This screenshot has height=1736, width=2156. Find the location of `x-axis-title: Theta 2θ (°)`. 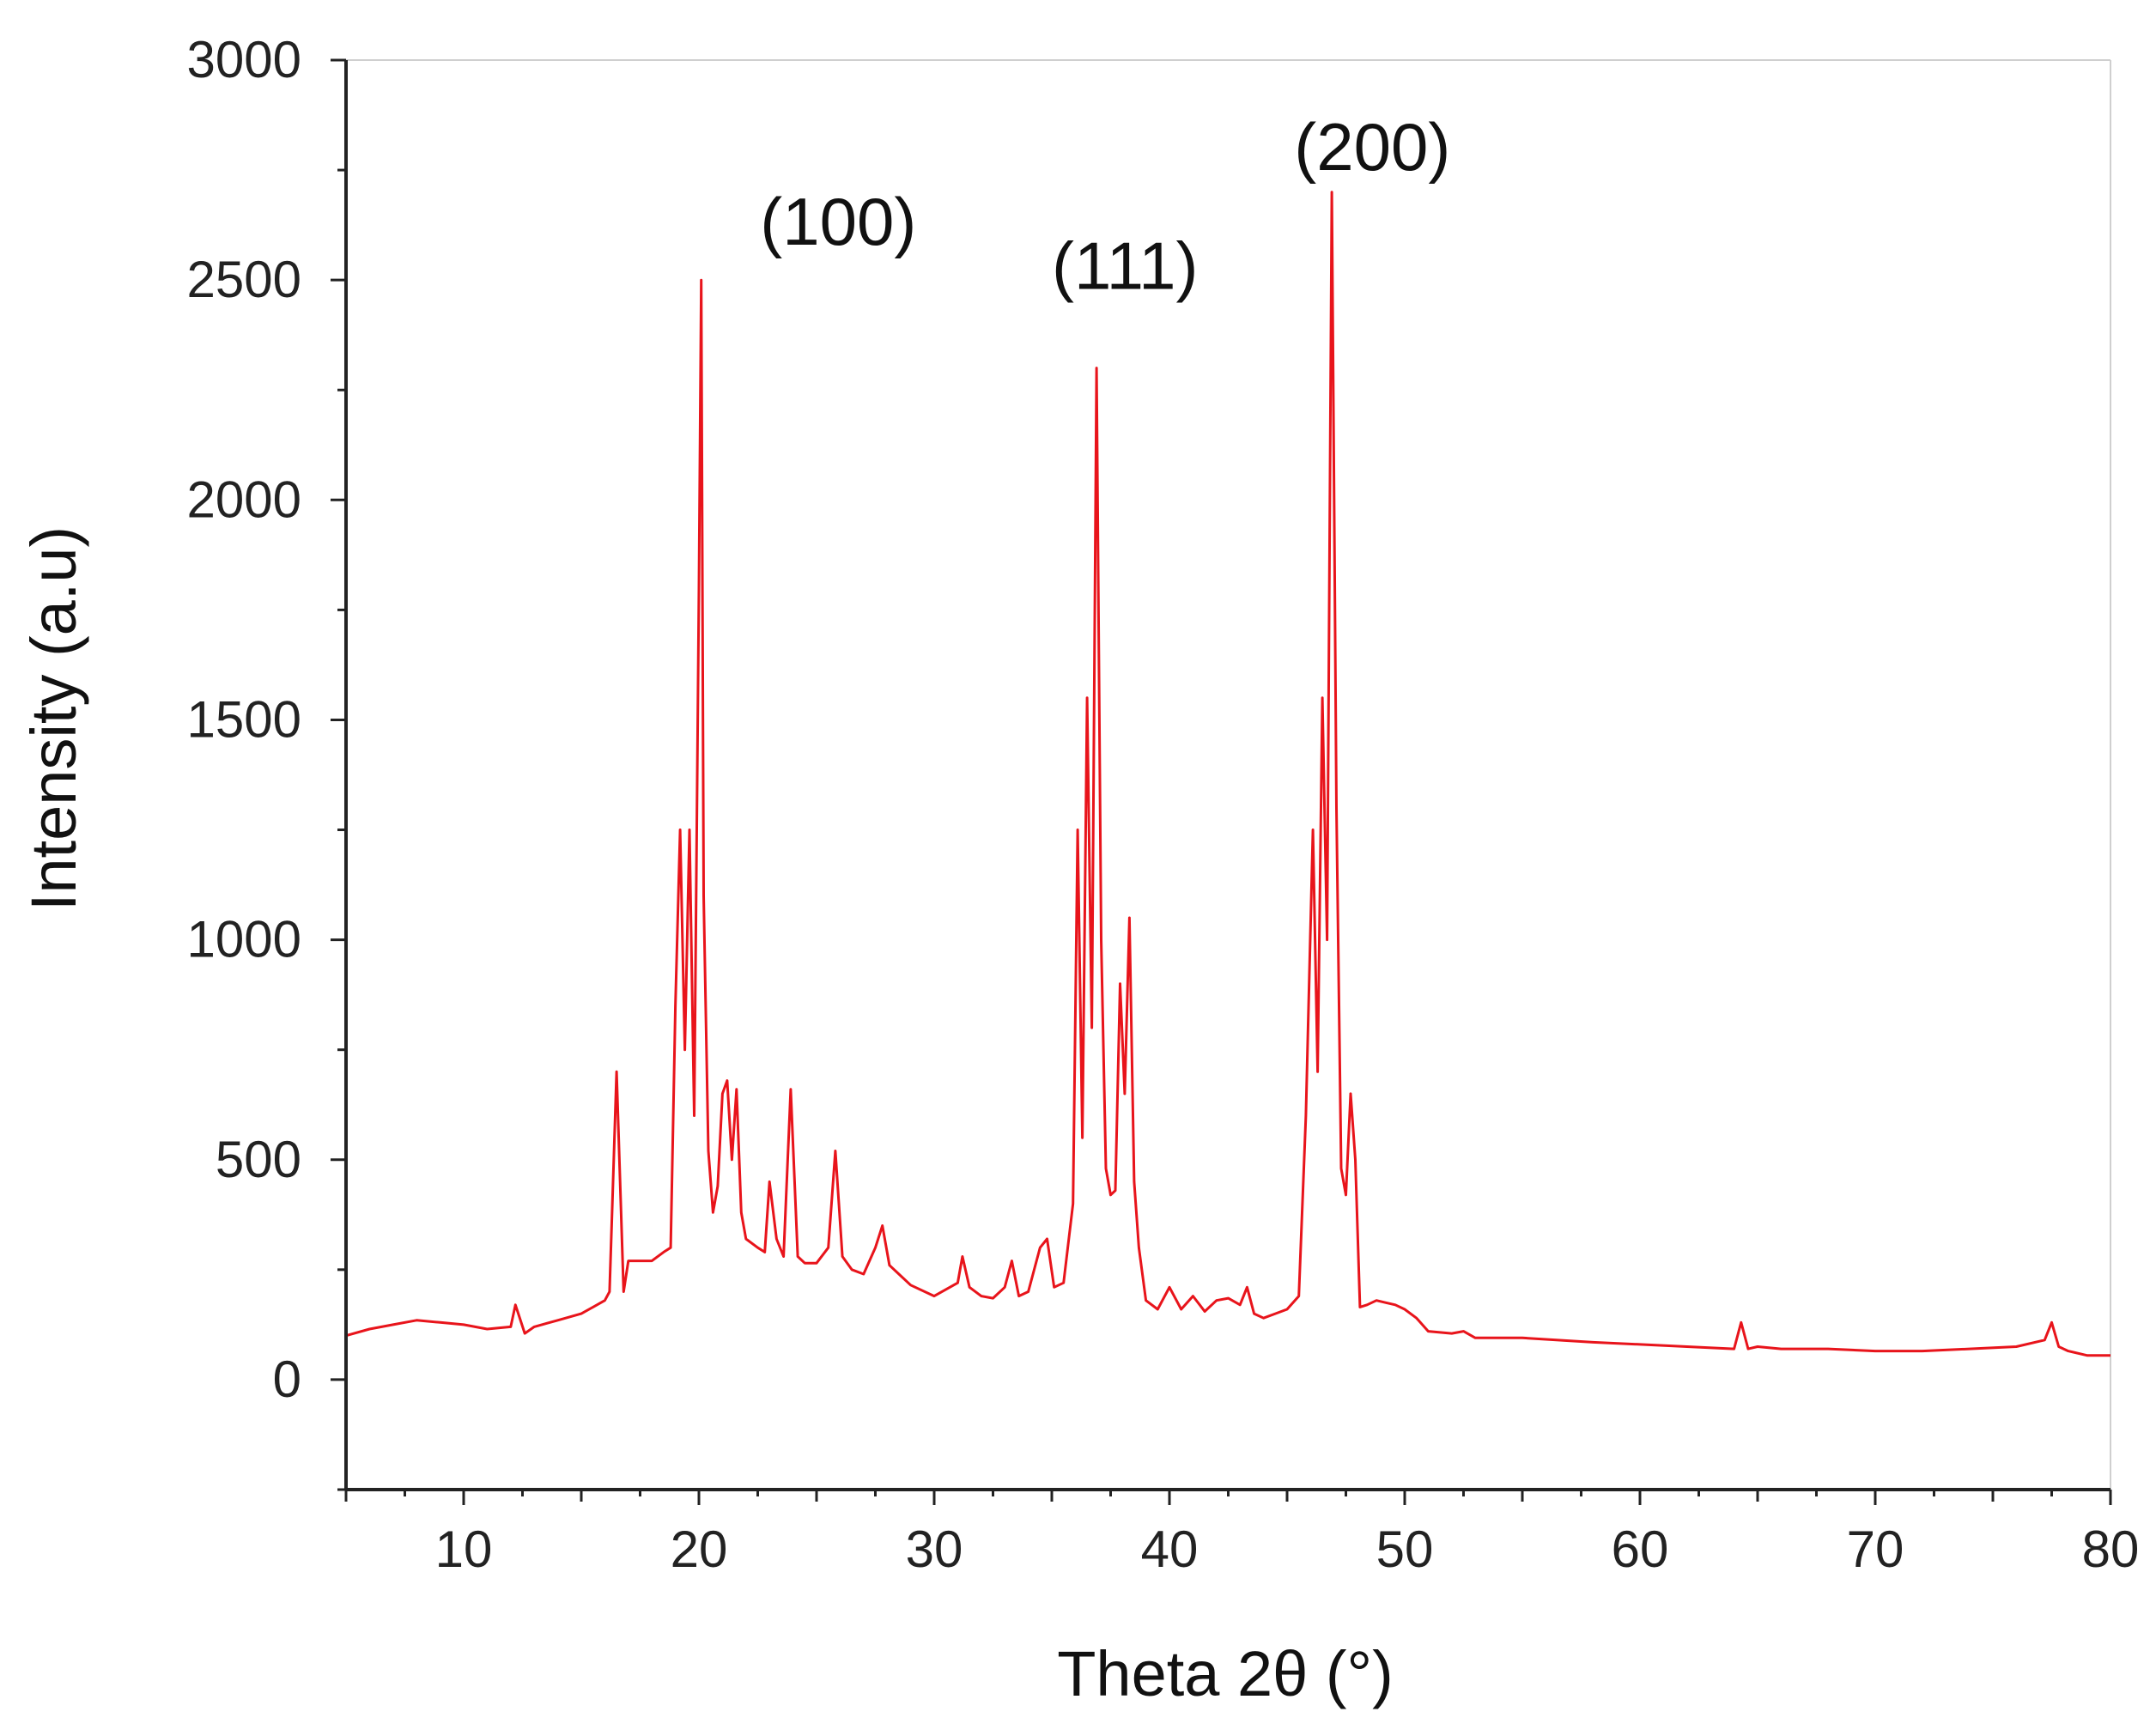

x-axis-title: Theta 2θ (°) is located at coordinates (1225, 1673).